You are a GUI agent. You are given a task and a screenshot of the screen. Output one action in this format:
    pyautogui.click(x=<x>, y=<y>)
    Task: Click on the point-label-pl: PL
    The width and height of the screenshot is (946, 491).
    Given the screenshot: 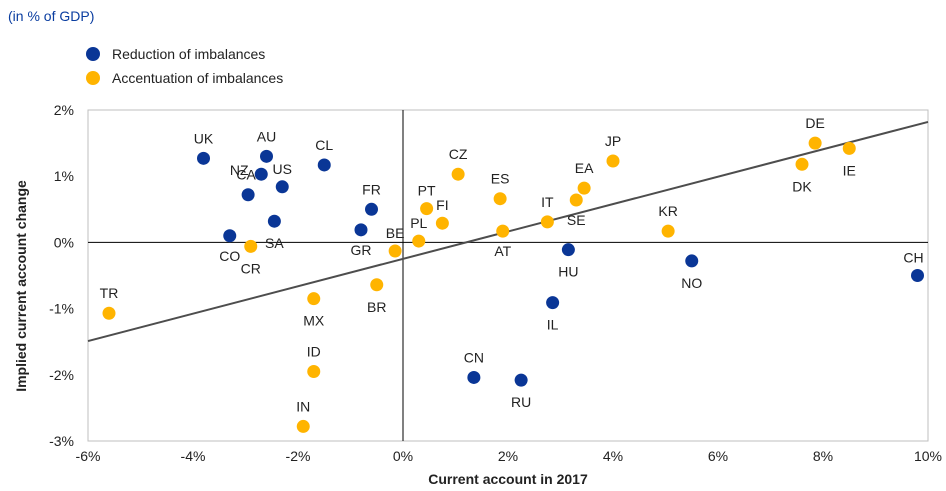 What is the action you would take?
    pyautogui.click(x=418, y=223)
    